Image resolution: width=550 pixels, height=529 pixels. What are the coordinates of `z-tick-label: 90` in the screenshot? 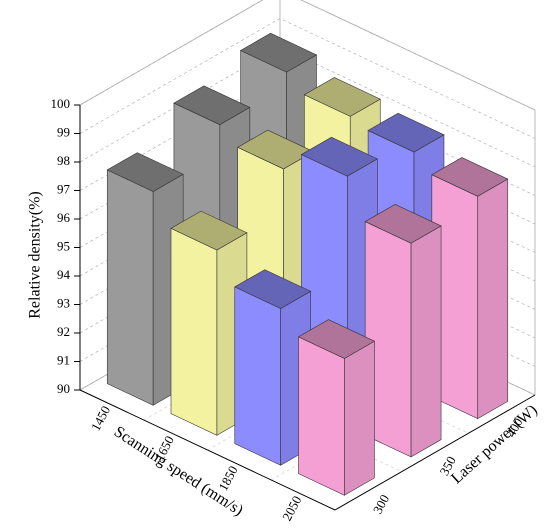 It's located at (63, 388).